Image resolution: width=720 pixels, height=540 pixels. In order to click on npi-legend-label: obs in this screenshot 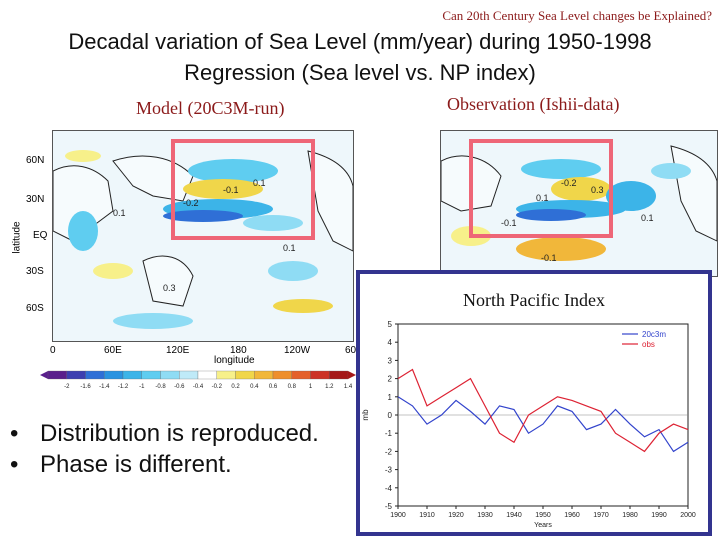, I will do `click(648, 344)`.